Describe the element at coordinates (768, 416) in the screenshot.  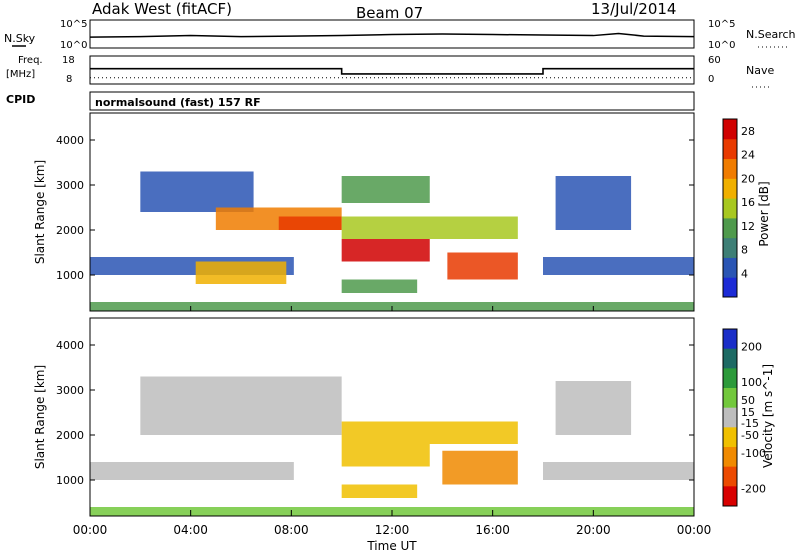
I see `velocity-colorbar-label: Velocity [m s^-1]` at that location.